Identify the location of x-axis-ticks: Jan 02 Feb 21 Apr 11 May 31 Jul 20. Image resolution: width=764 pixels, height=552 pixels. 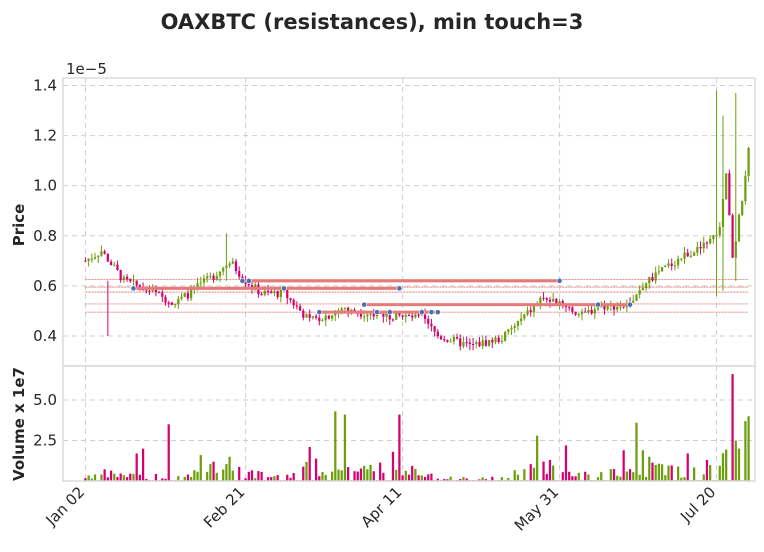
(381, 509).